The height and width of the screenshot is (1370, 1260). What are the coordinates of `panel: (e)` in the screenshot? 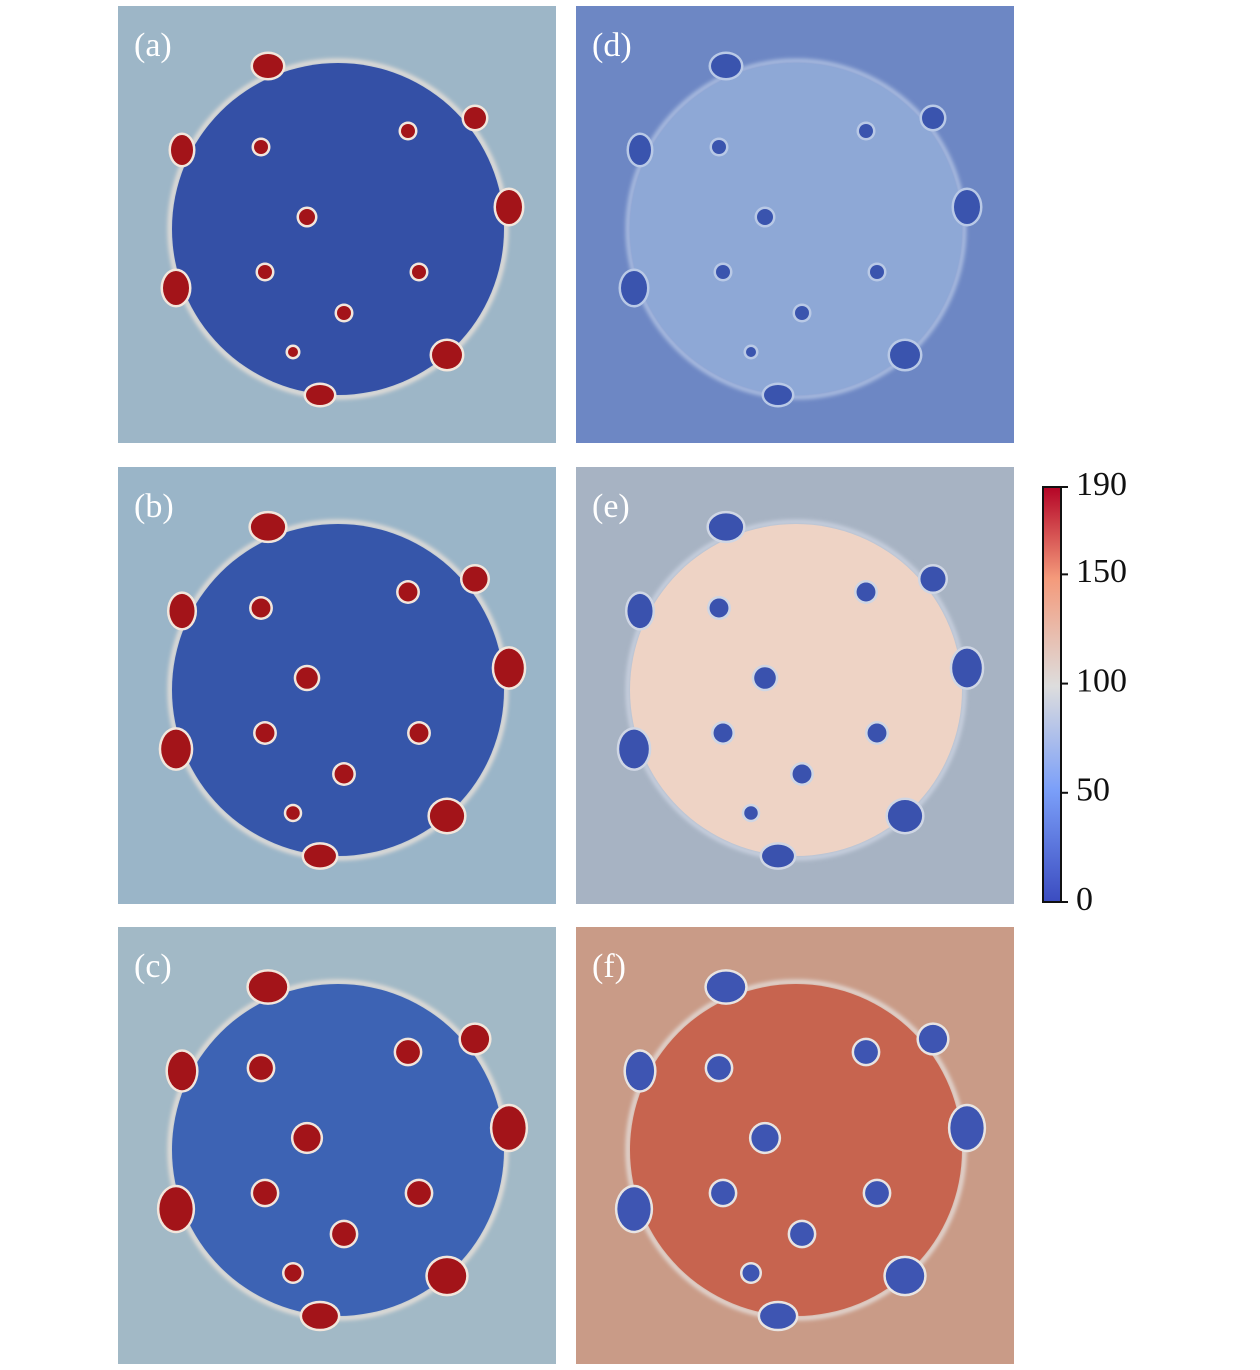 It's located at (795, 685).